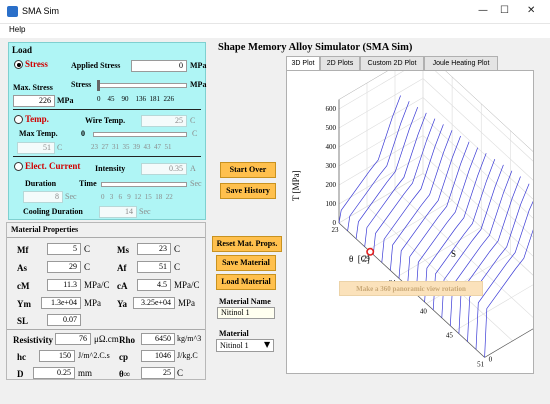 The image size is (550, 404). Describe the element at coordinates (164, 121) in the screenshot. I see `wire-temp-field: 25` at that location.